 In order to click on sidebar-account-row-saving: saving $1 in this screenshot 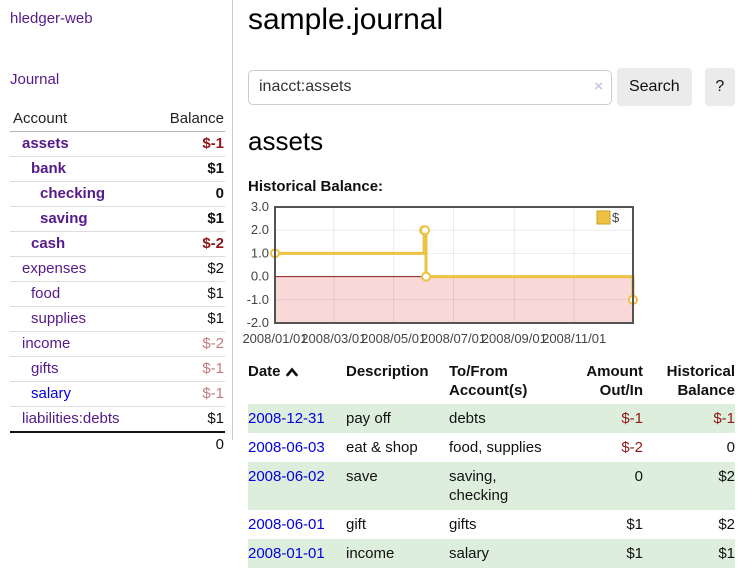, I will do `click(117, 219)`.